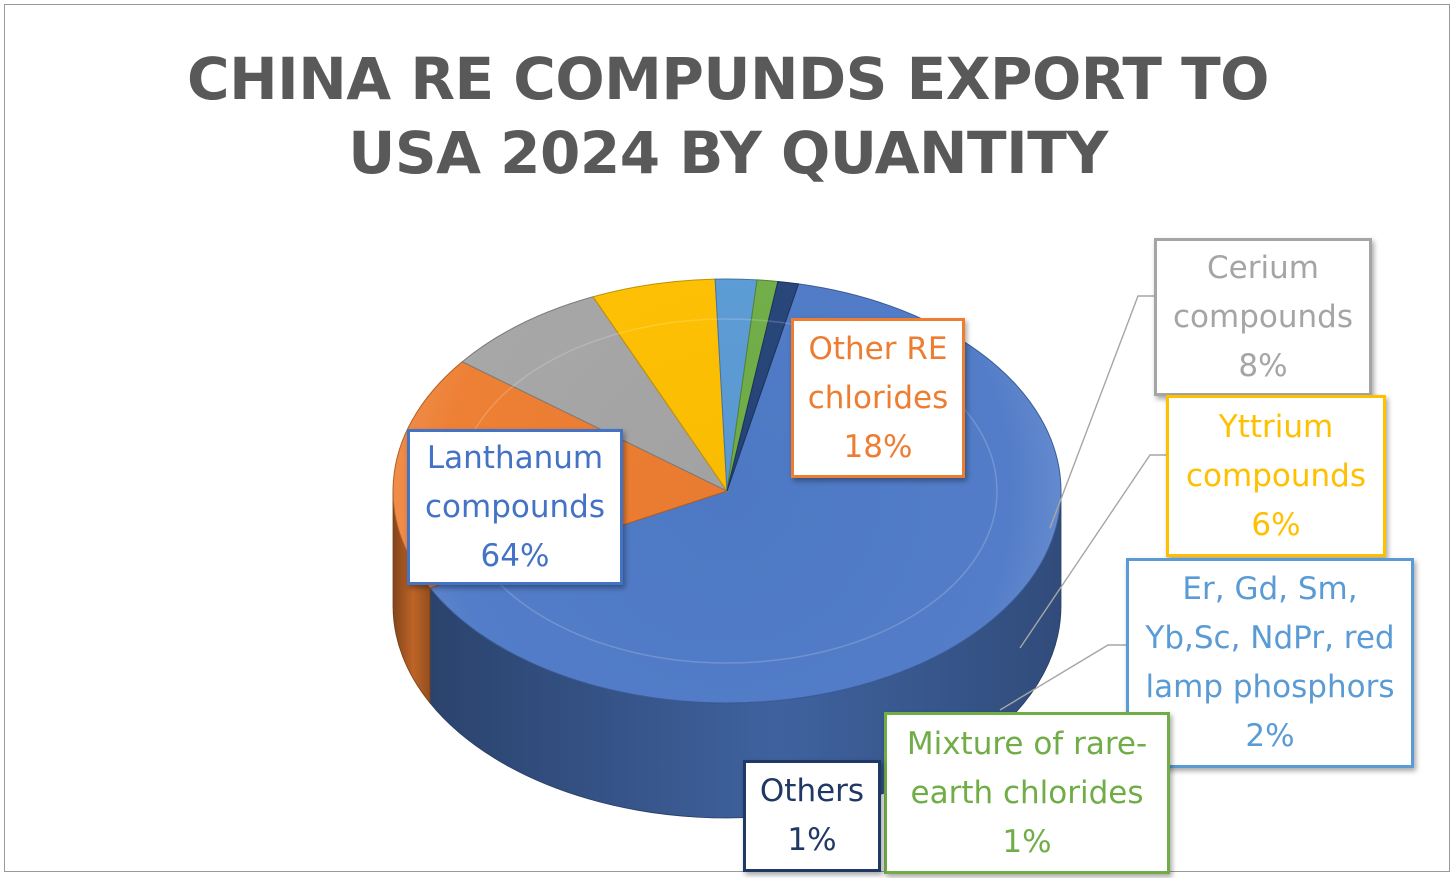 This screenshot has height=878, width=1456. What do you see at coordinates (1276, 426) in the screenshot?
I see `data-label-3-name-line-0: Yttrium` at bounding box center [1276, 426].